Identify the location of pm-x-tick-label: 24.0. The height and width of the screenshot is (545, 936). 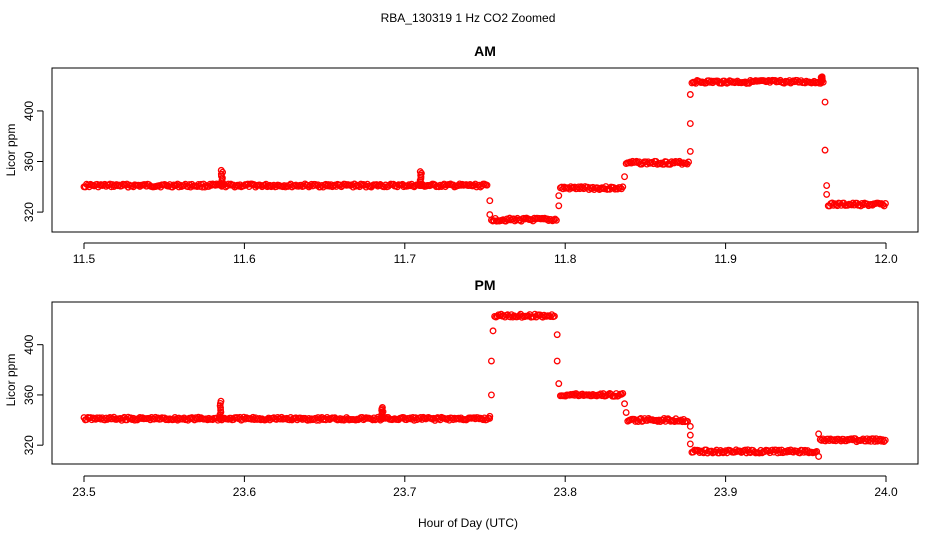
(886, 492).